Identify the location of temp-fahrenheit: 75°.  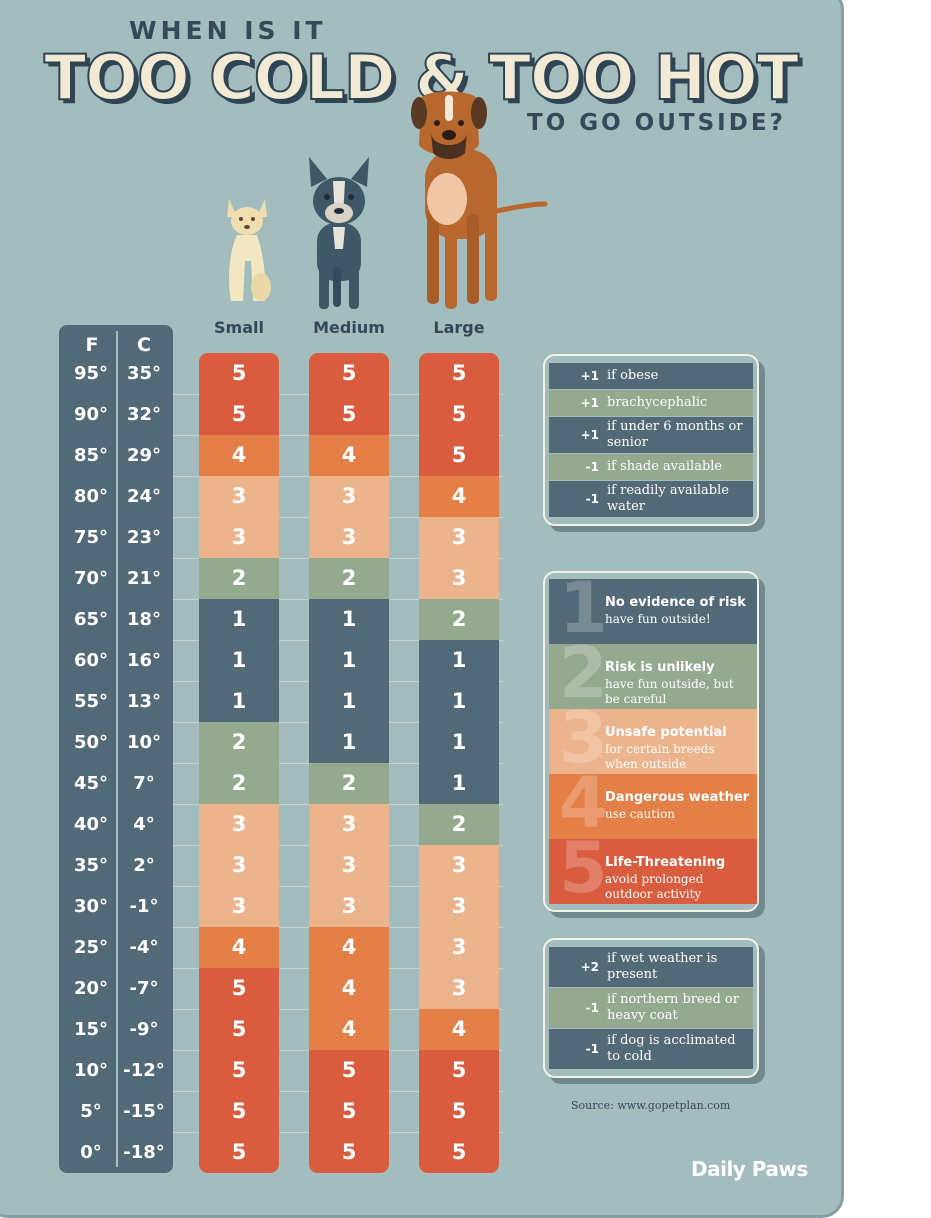
(91, 537).